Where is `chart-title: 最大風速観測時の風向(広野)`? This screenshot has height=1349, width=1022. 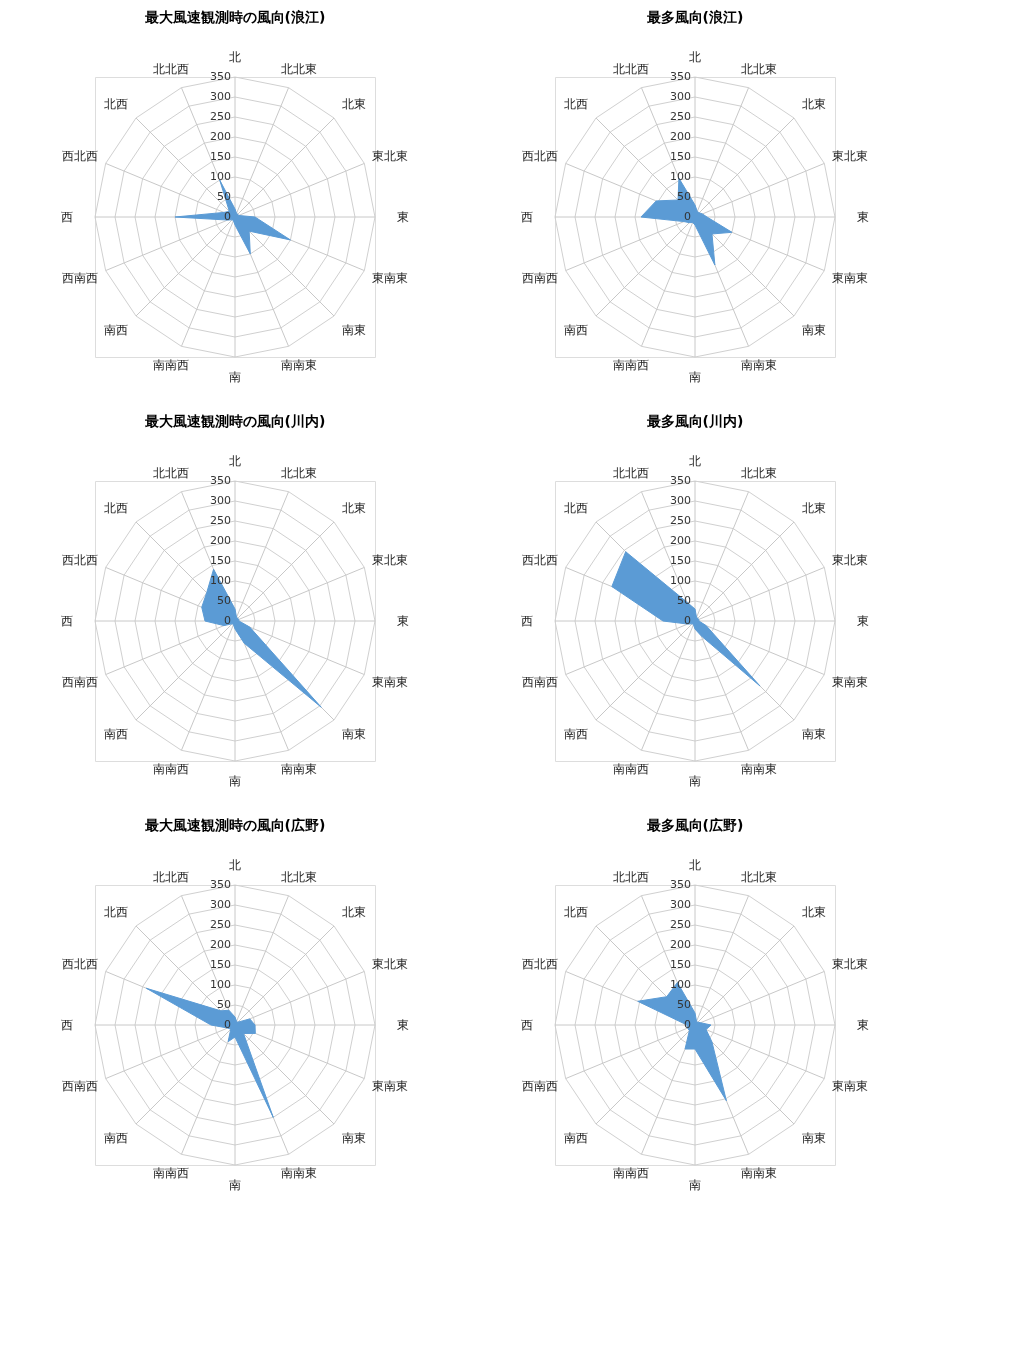 chart-title: 最大風速観測時の風向(広野) is located at coordinates (234, 825).